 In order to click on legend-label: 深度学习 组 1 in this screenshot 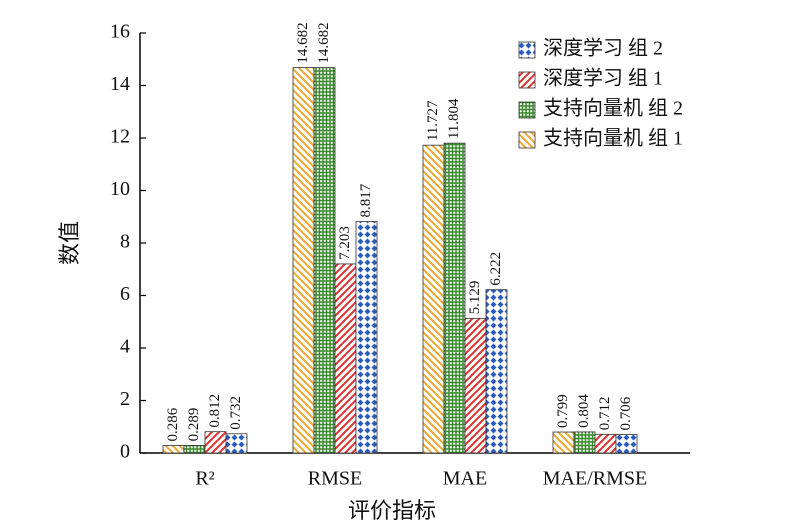, I will do `click(603, 78)`.